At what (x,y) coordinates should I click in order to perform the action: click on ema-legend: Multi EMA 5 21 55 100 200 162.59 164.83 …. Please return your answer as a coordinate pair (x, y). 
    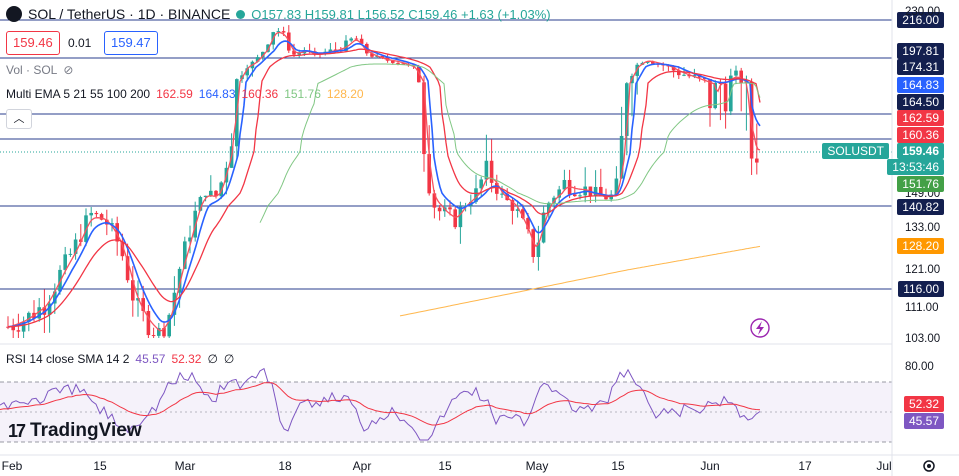
    Looking at the image, I should click on (185, 94).